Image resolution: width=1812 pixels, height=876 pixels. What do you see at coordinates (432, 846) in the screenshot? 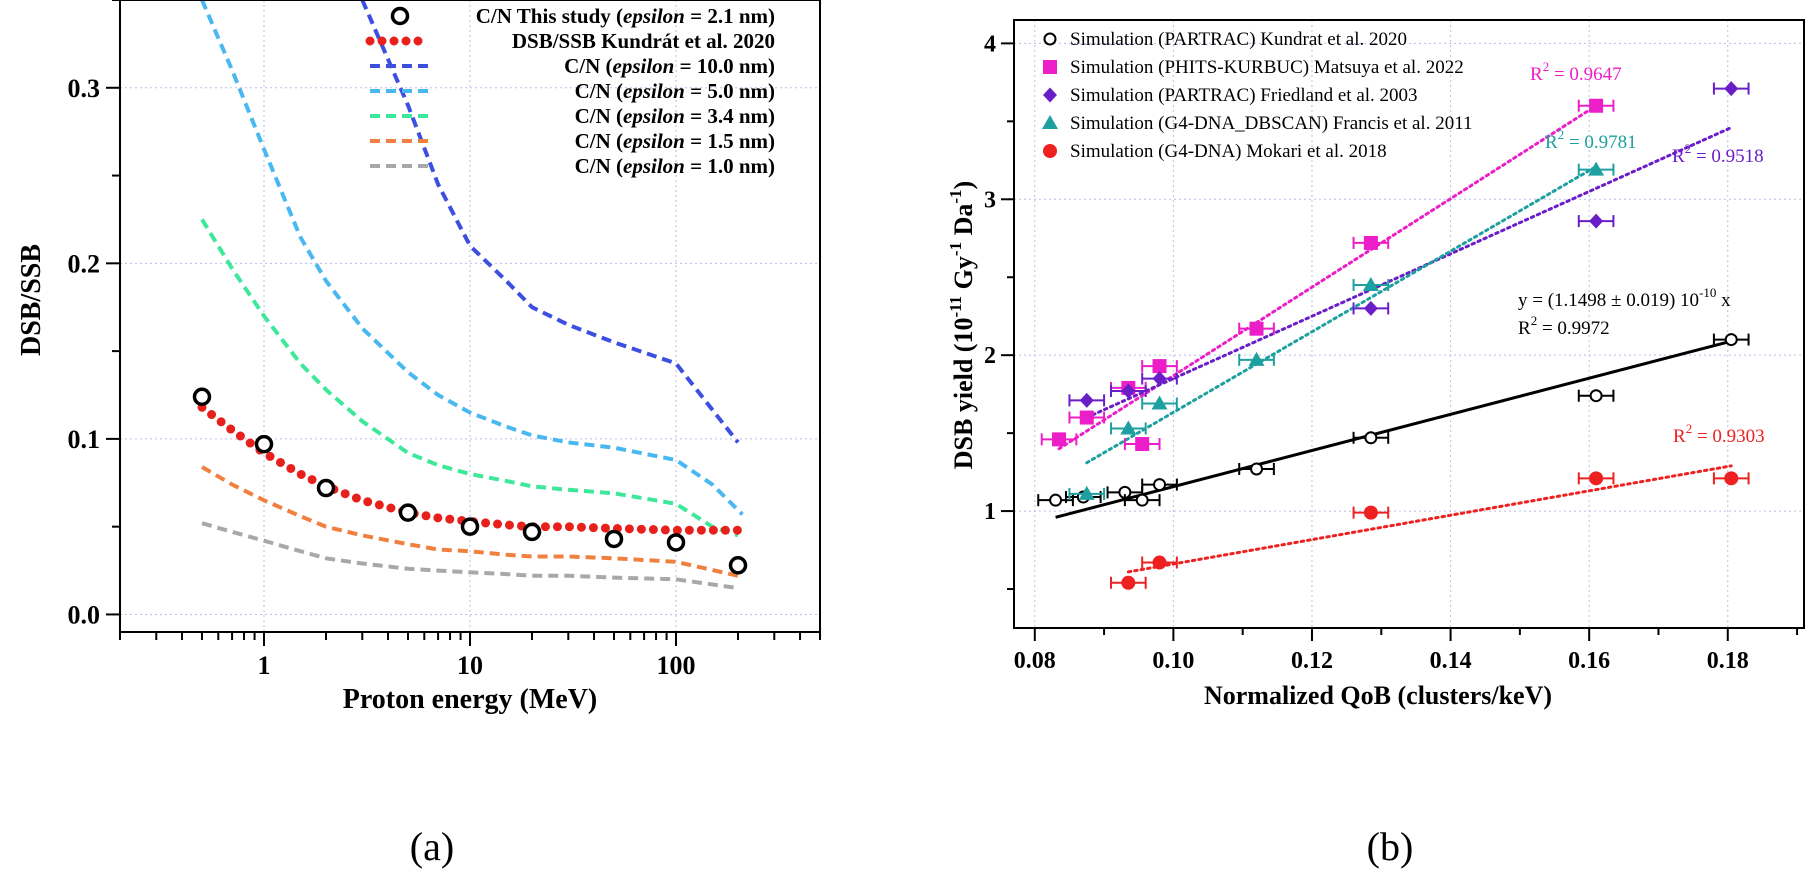
I see `panel-a-caption-label: (a)` at bounding box center [432, 846].